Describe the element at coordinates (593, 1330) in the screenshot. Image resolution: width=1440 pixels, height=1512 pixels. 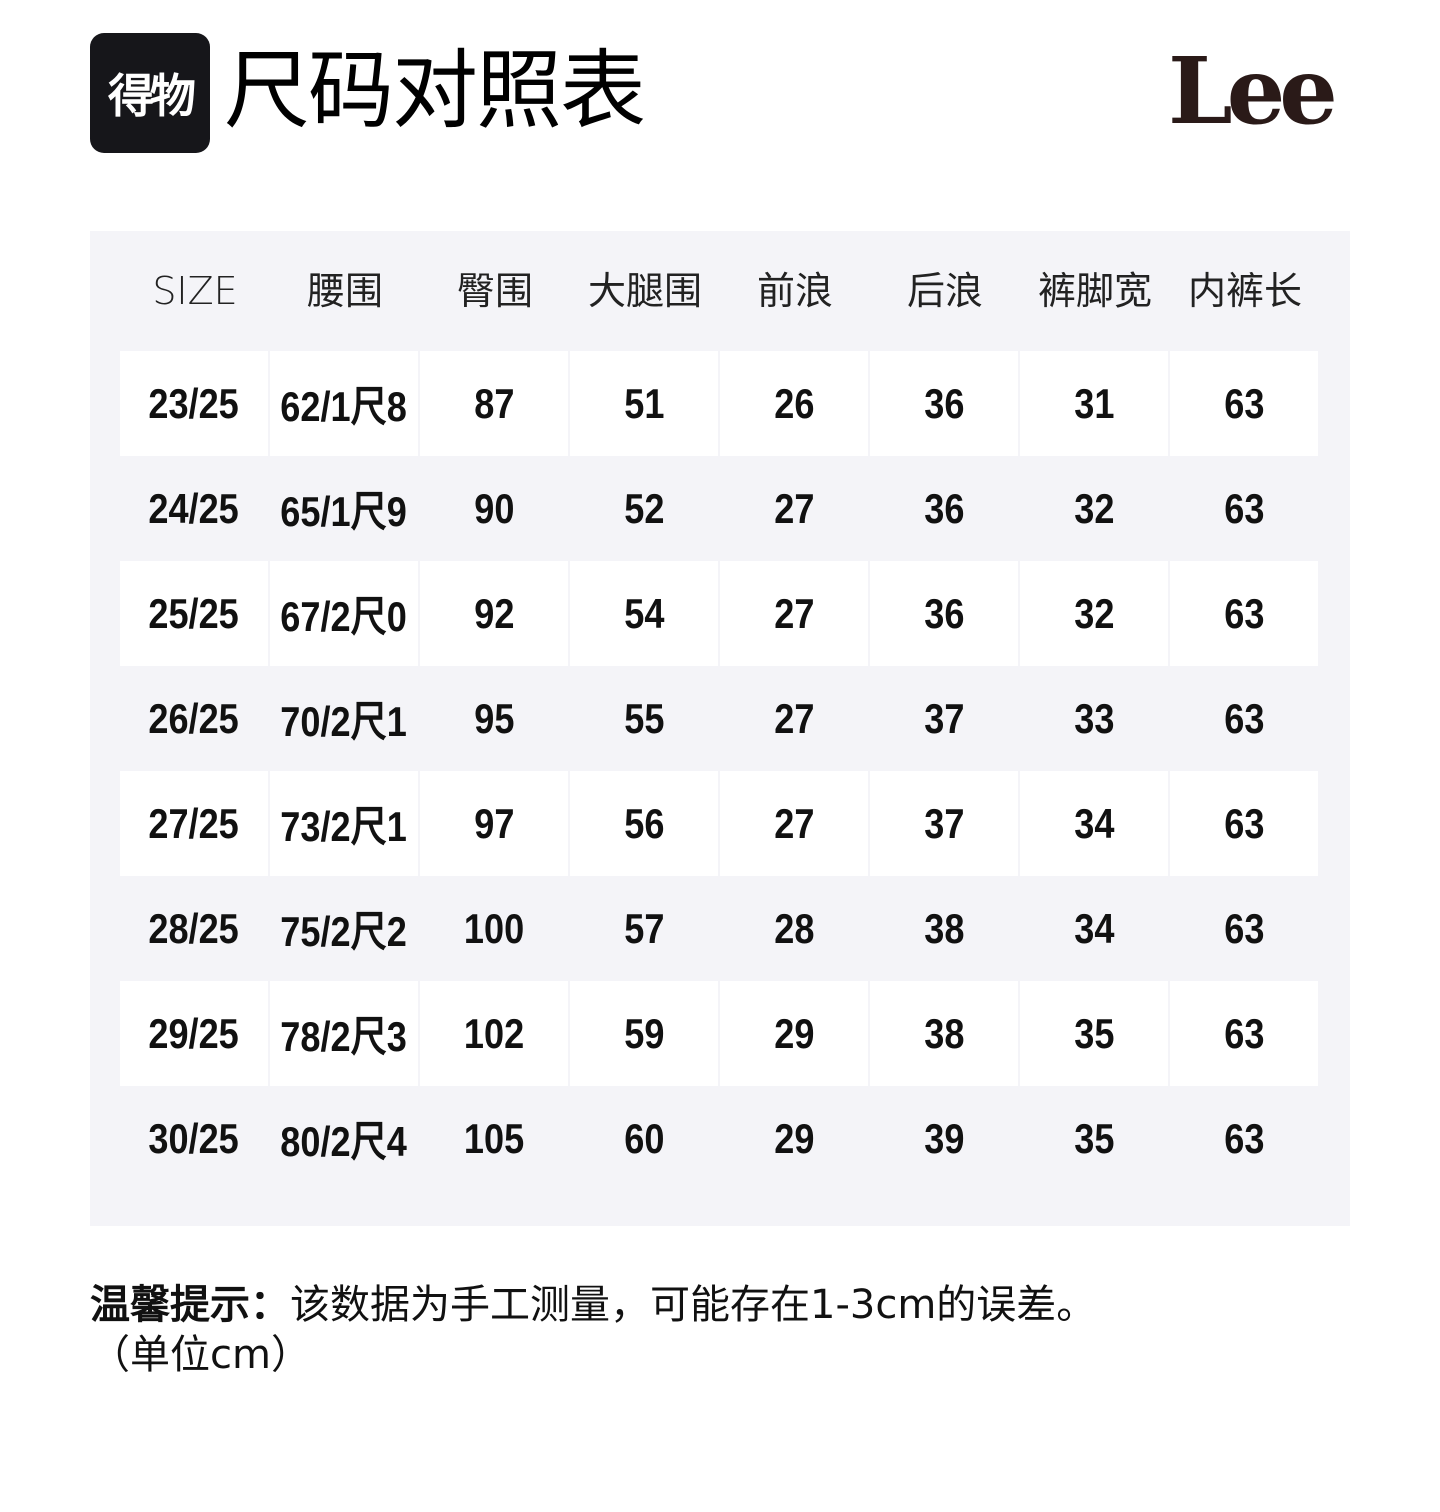
I see `disclaimer-note: 温馨提示：该数据为手工测量，可能存在1-3cm的误差。 （单位cm）` at that location.